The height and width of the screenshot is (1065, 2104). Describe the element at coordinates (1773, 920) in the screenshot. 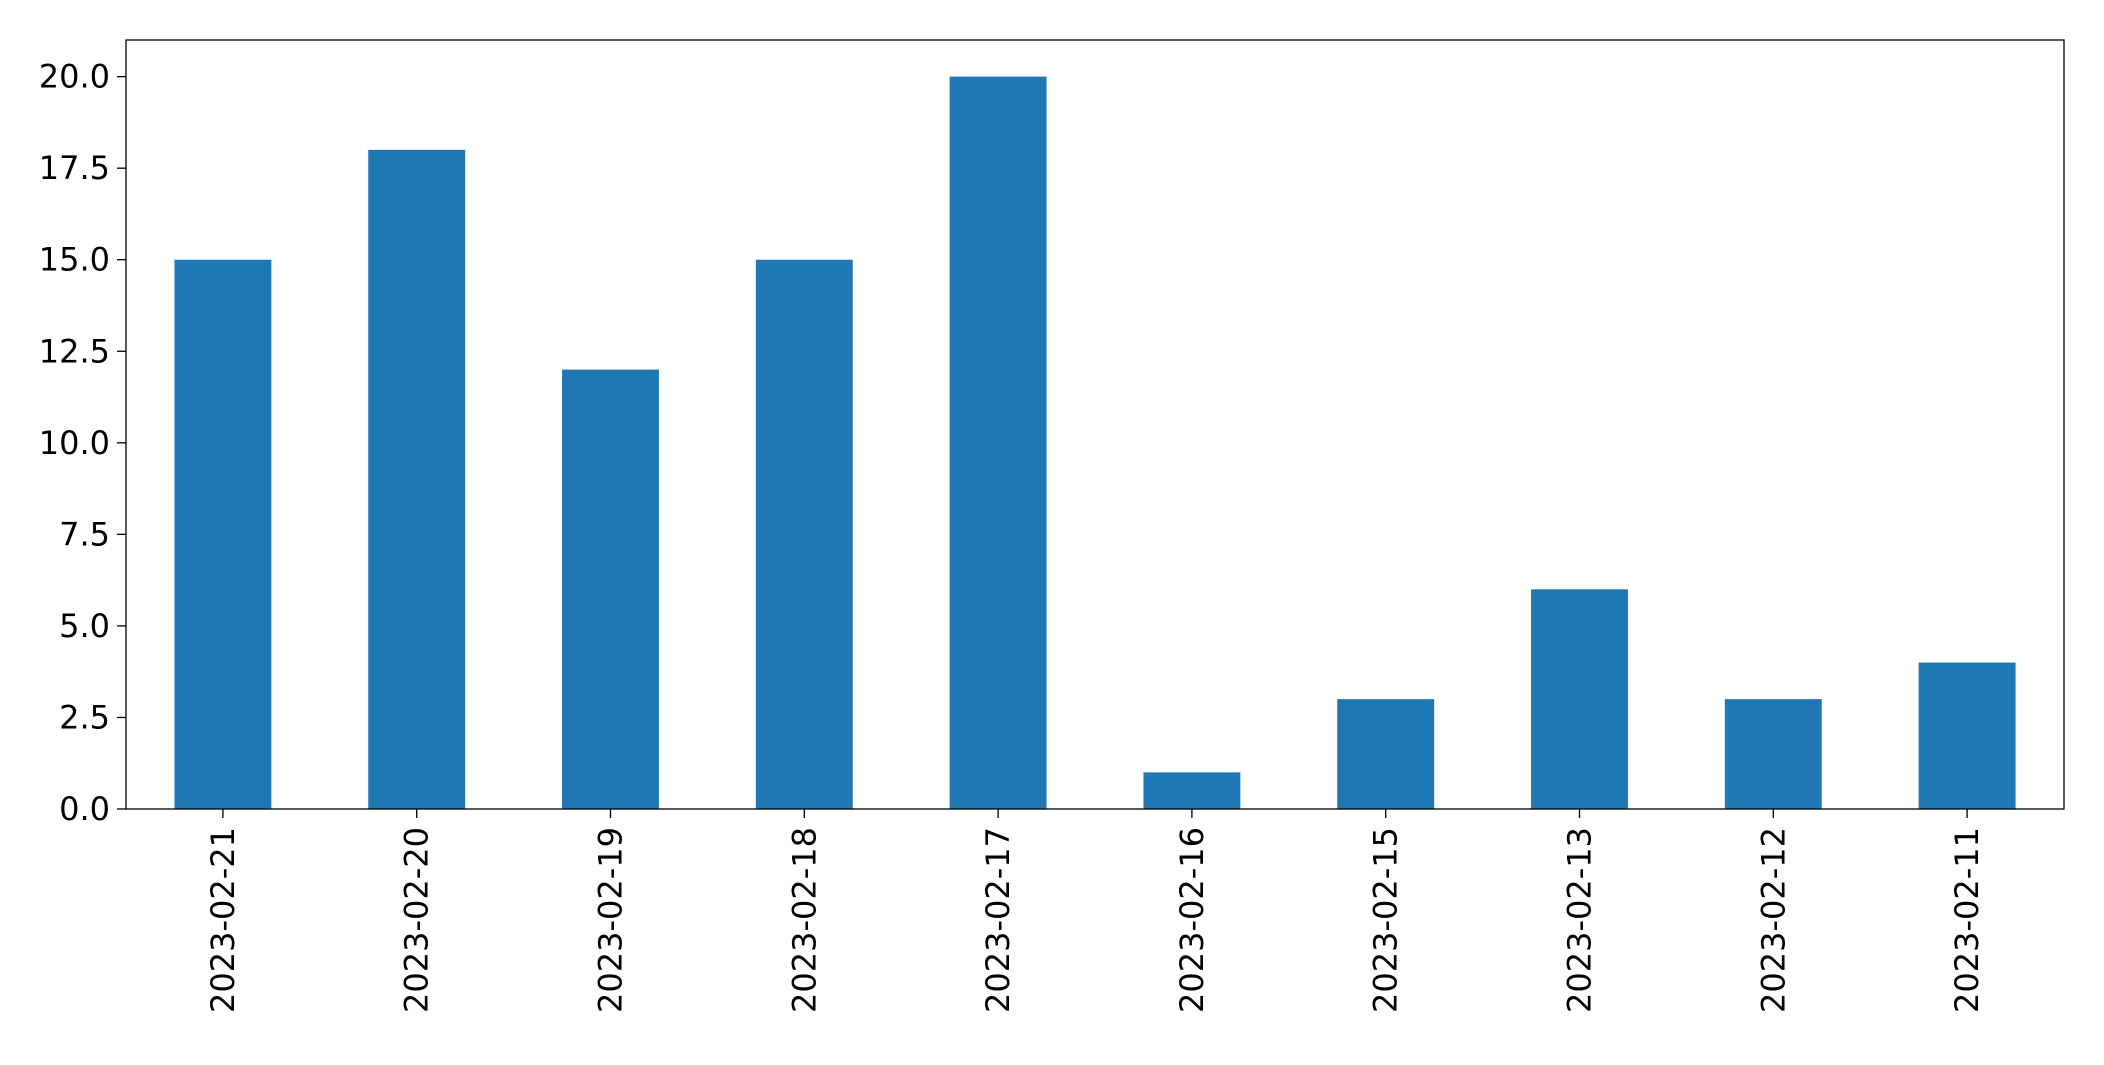

I see `x-tick-label: 2023-02-12` at that location.